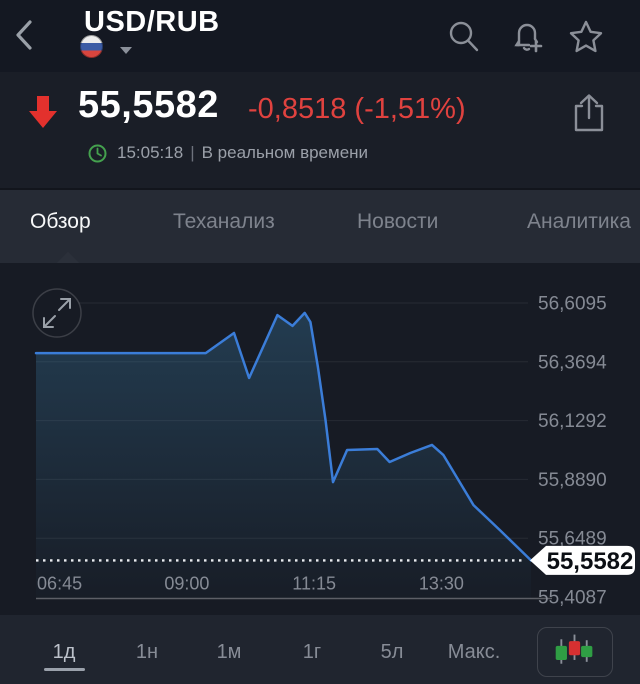 The width and height of the screenshot is (640, 684). What do you see at coordinates (320, 232) in the screenshot?
I see `tab-bar: Обзор Теханализ Новости Аналитика` at bounding box center [320, 232].